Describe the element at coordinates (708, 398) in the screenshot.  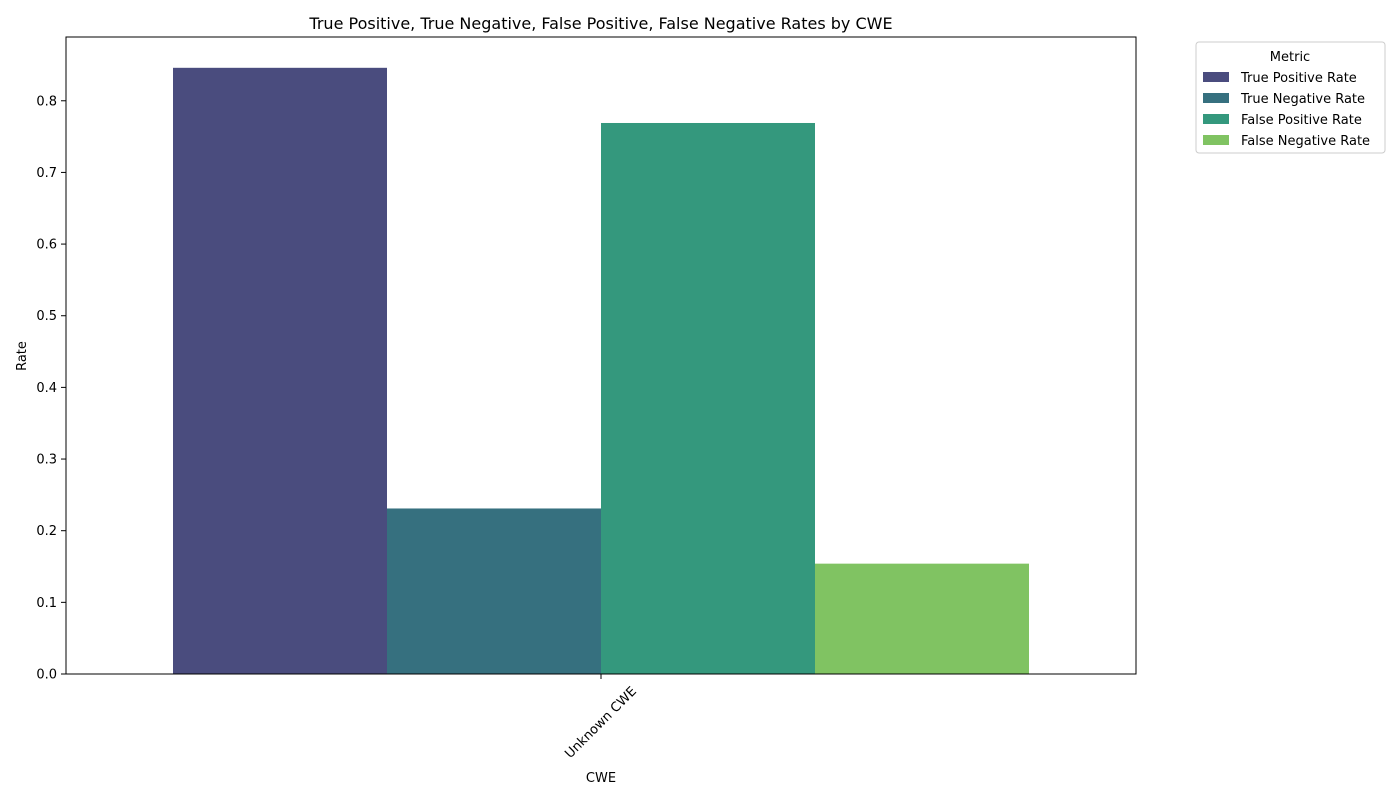
I see `bar-false-positive-rate` at that location.